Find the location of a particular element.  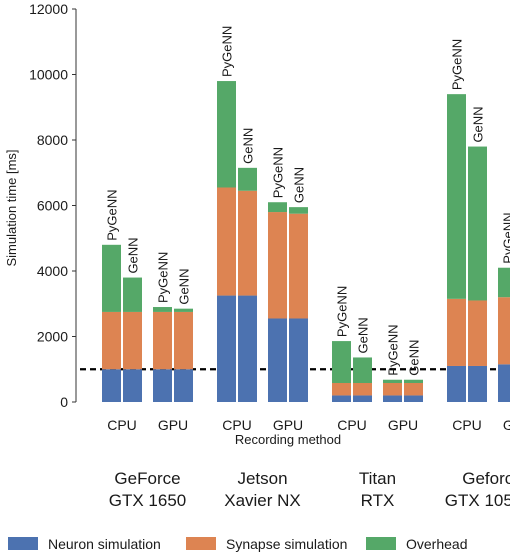

gpu-name-line2: Xavier NX is located at coordinates (262, 500).